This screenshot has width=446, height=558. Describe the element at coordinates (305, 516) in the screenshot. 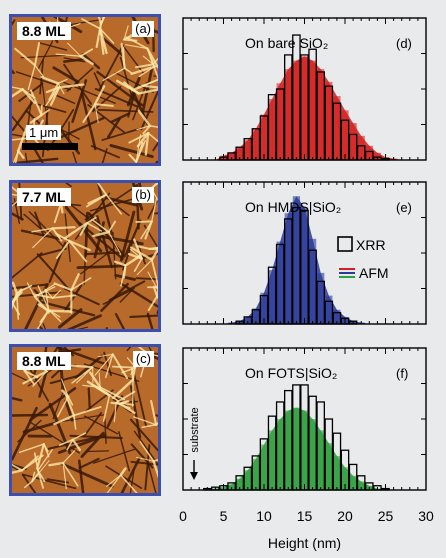

I see `x-tick-label: 15` at that location.